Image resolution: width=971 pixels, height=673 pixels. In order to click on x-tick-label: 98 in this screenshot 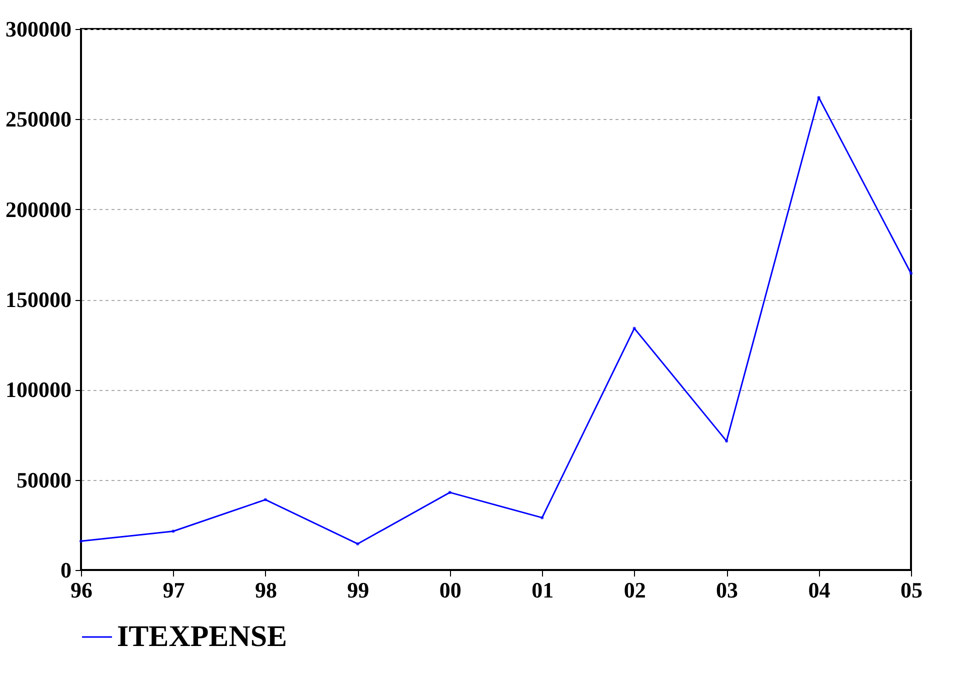, I will do `click(265, 590)`.